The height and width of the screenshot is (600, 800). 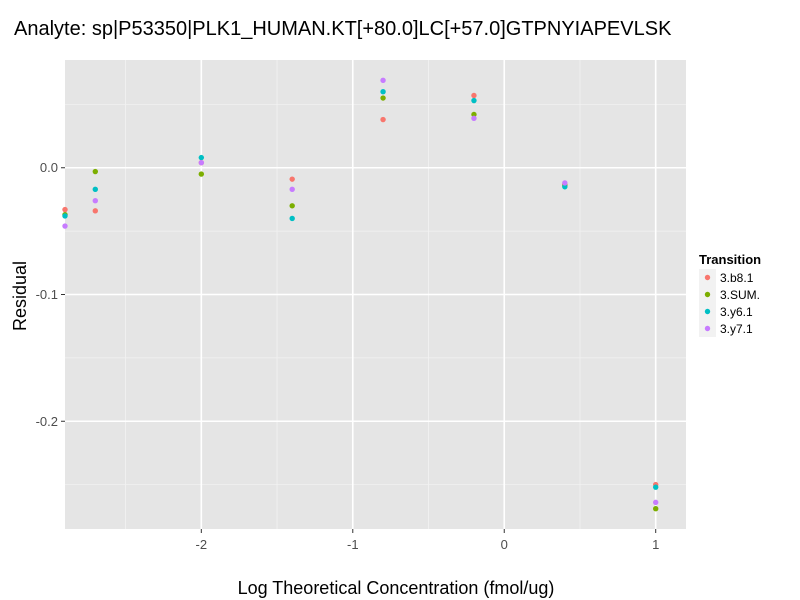 I want to click on legend-label: 3.b8.1, so click(x=737, y=278).